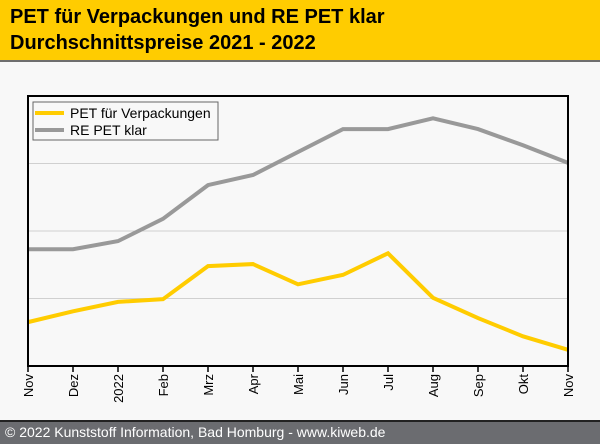 The image size is (600, 444). Describe the element at coordinates (523, 384) in the screenshot. I see `x-tick-label: Okt` at that location.